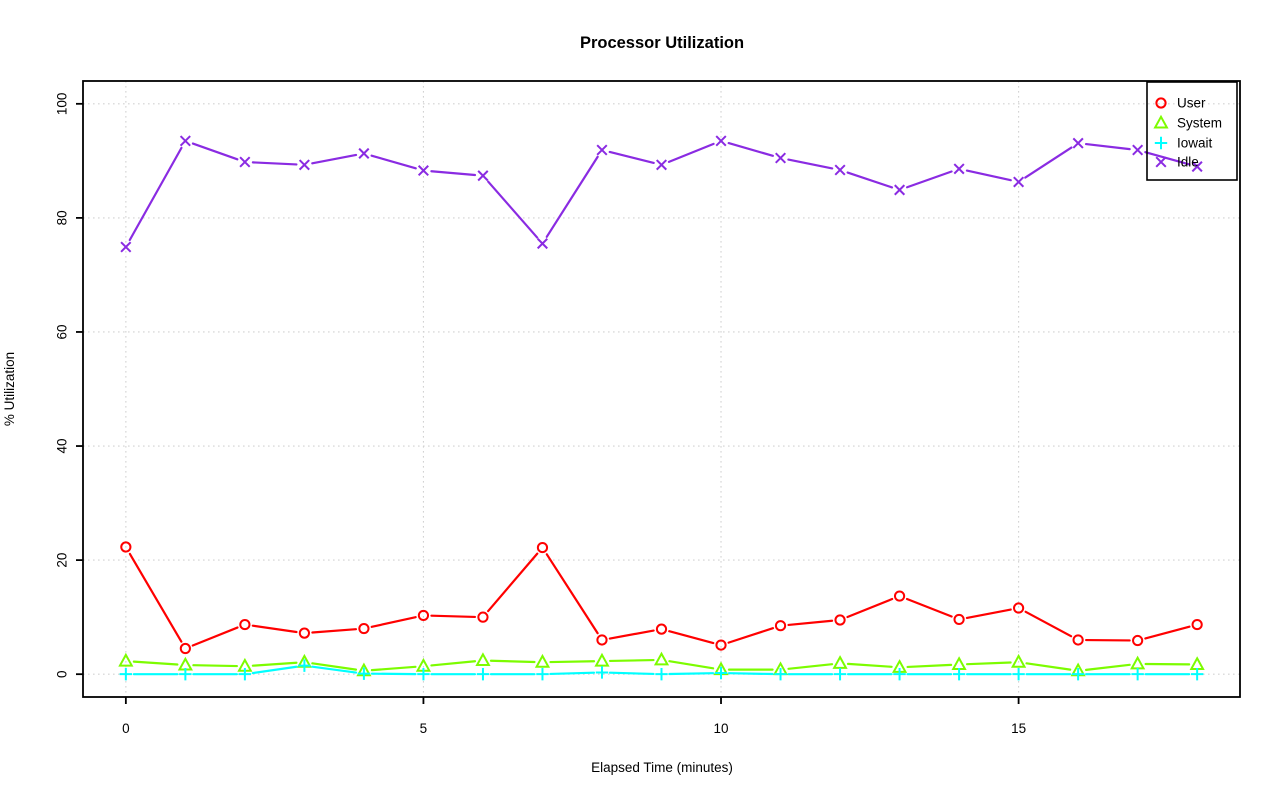 This screenshot has height=801, width=1280. Describe the element at coordinates (661, 598) in the screenshot. I see `series-user` at that location.